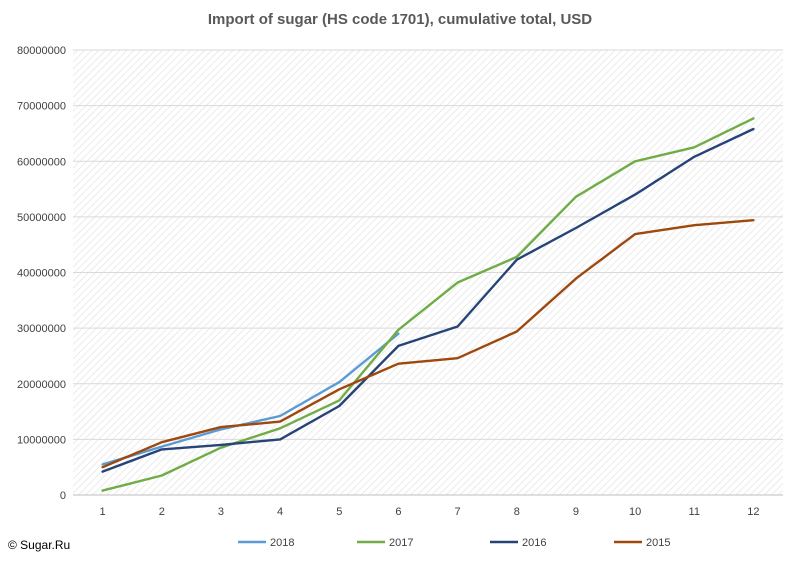  I want to click on legend-label-2016: 2016, so click(534, 543).